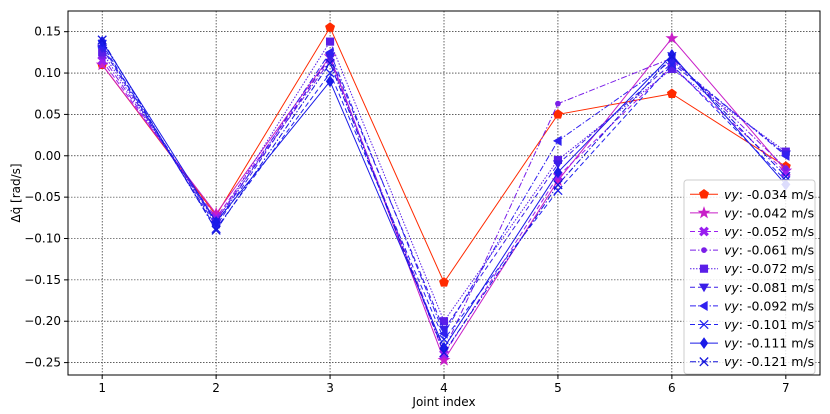 This screenshot has width=830, height=414. What do you see at coordinates (769, 343) in the screenshot?
I see `legend-label: vy: -0.111 m/s` at bounding box center [769, 343].